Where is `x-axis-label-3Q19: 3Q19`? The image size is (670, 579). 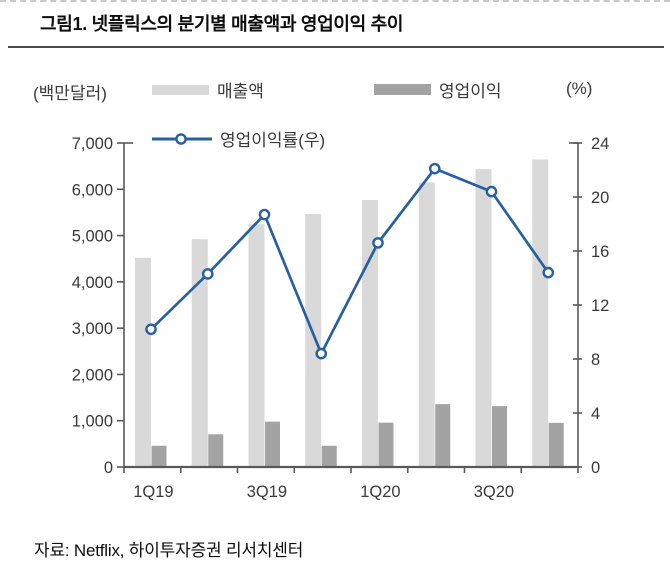 x-axis-label-3Q19: 3Q19 is located at coordinates (267, 492).